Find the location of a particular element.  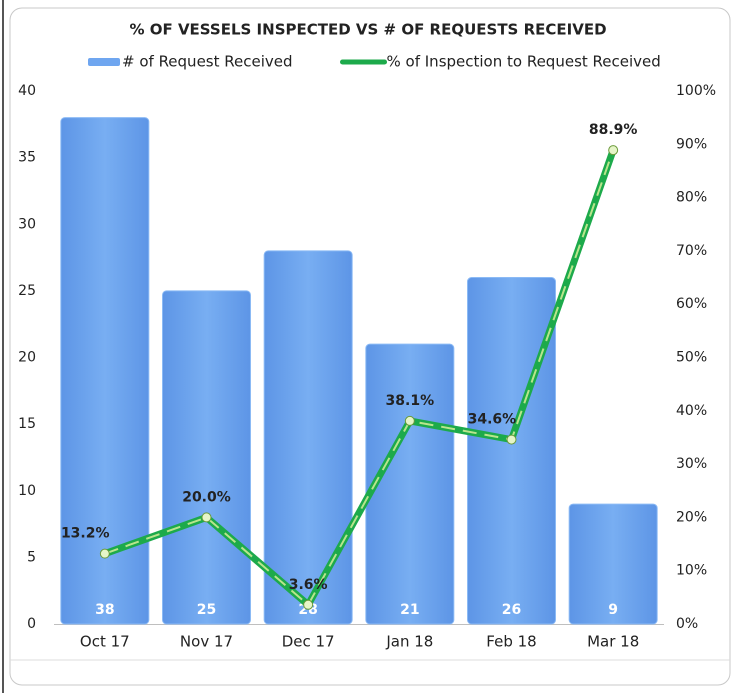

x-tick-label: Oct 17 is located at coordinates (105, 642).